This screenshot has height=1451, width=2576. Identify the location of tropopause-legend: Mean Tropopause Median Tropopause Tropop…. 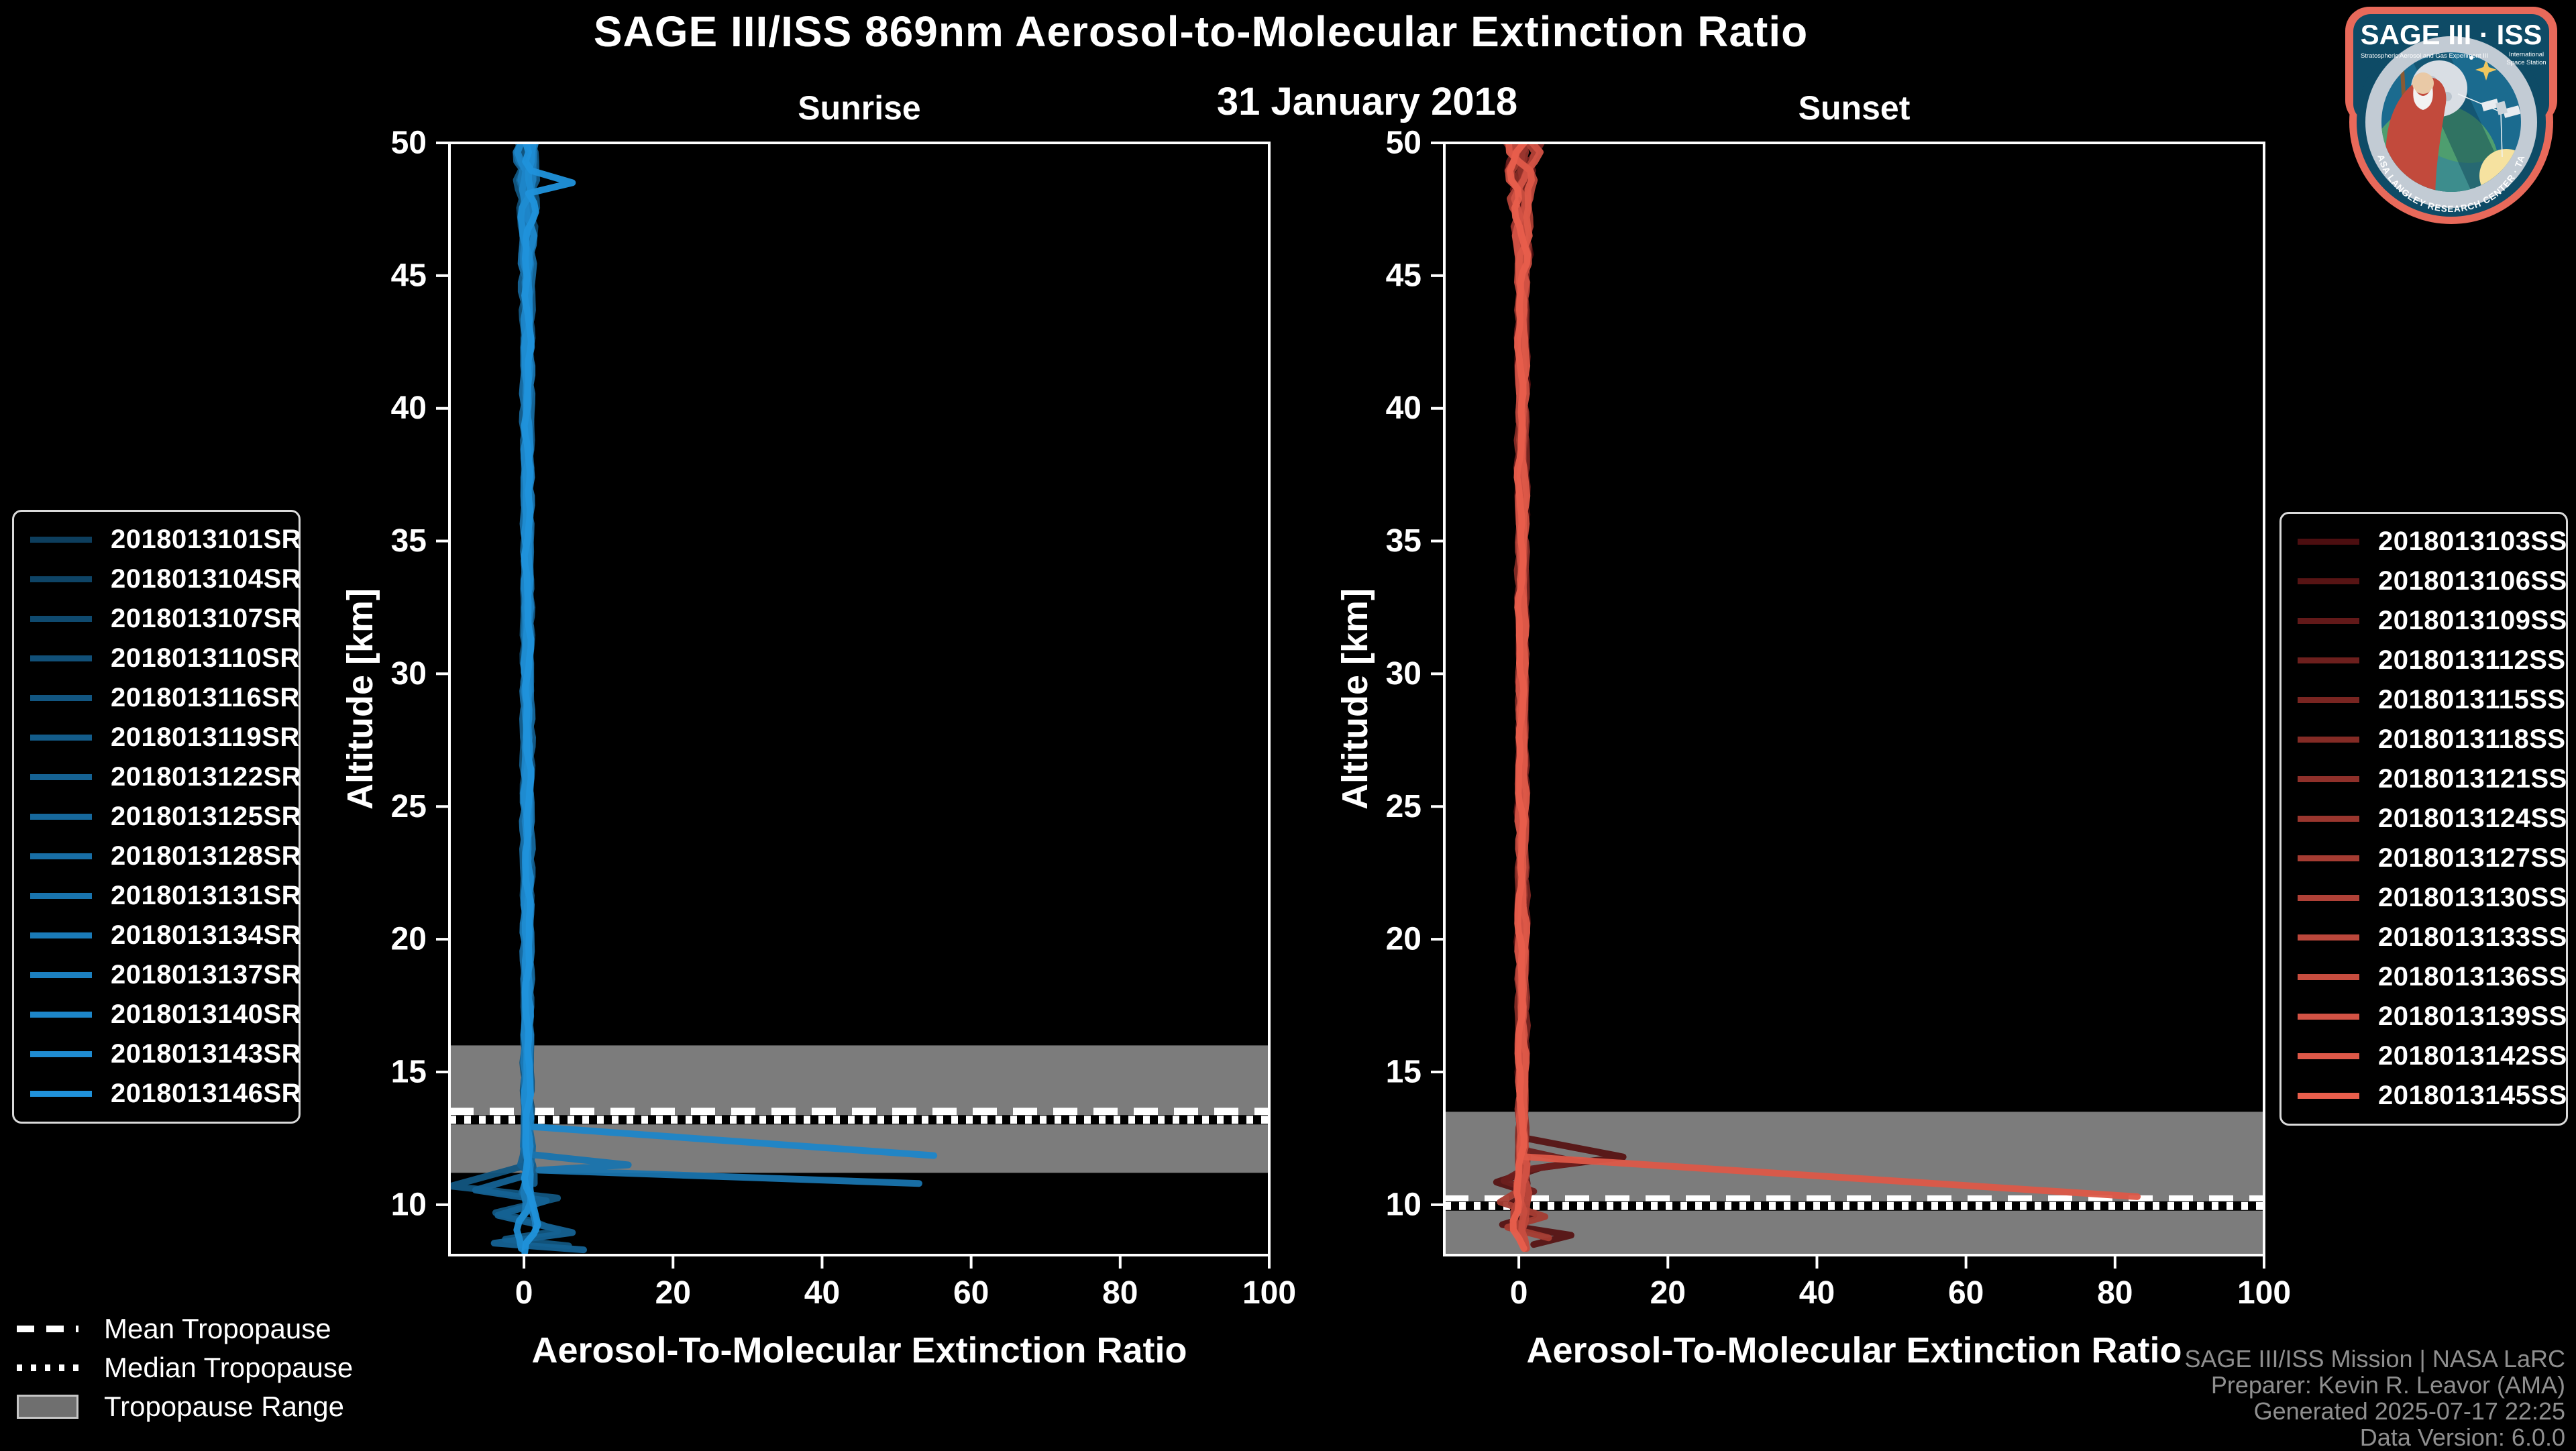
(185, 1367).